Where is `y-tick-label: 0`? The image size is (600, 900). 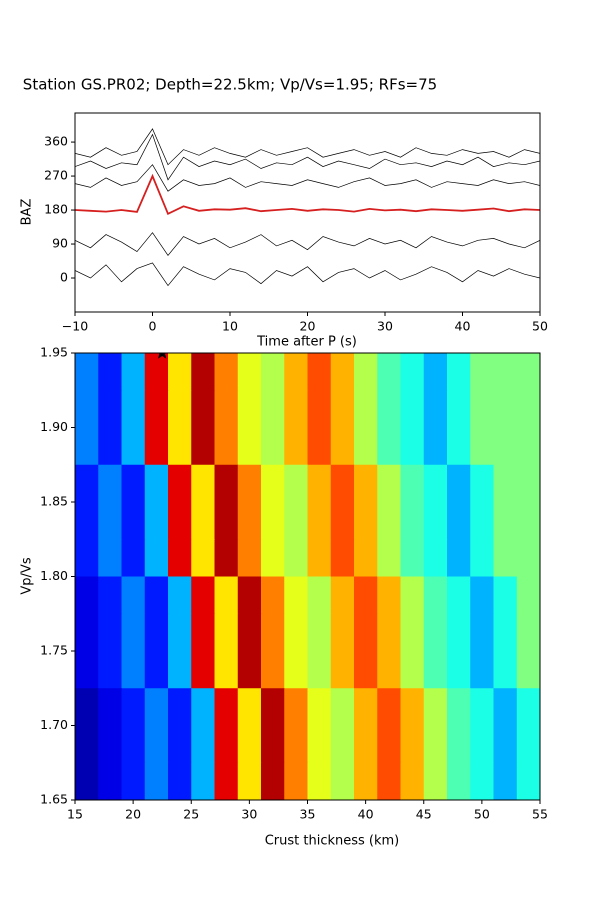
y-tick-label: 0 is located at coordinates (64, 277).